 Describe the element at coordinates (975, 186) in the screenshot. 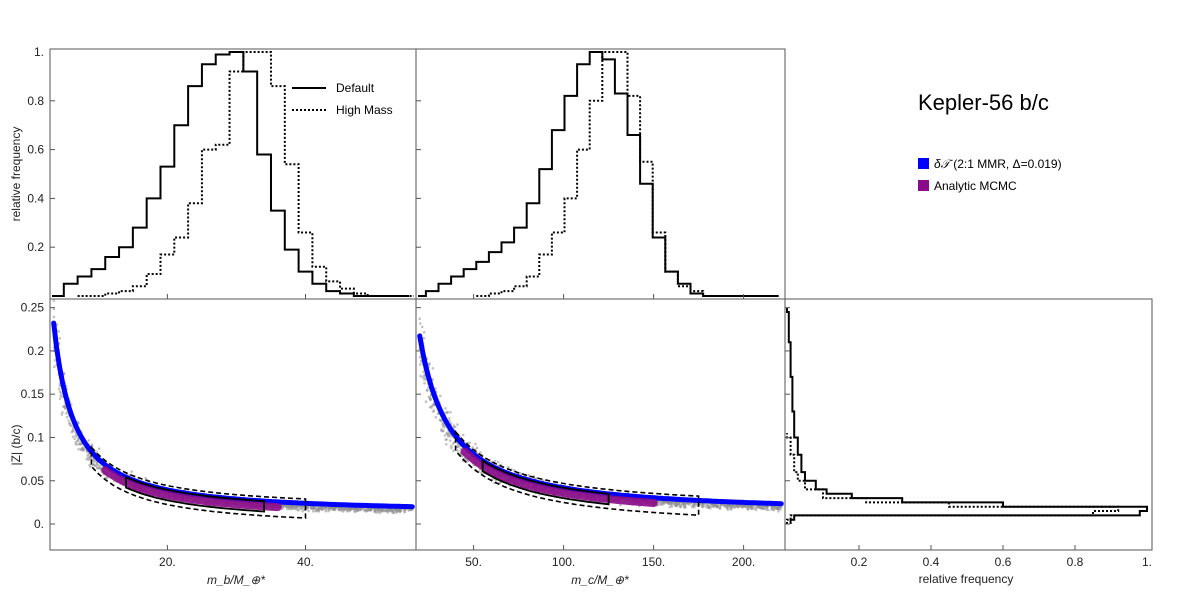

I see `legend-analytic-mcmc-label: Analytic MCMC` at that location.